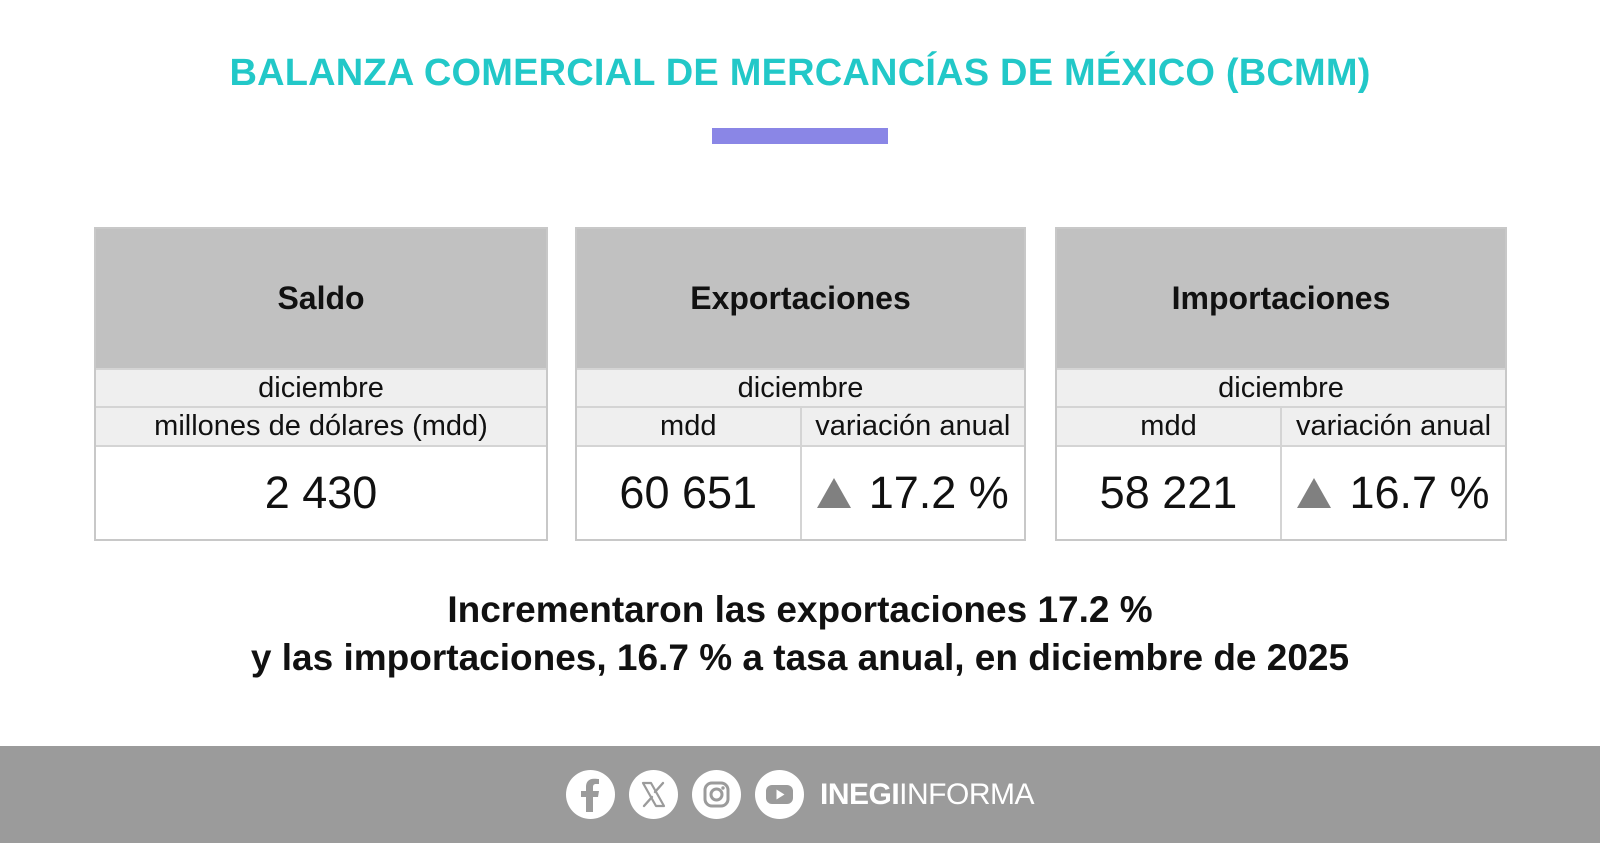 The width and height of the screenshot is (1600, 843). Describe the element at coordinates (1168, 492) in the screenshot. I see `card-importaciones-value: 58 221` at that location.